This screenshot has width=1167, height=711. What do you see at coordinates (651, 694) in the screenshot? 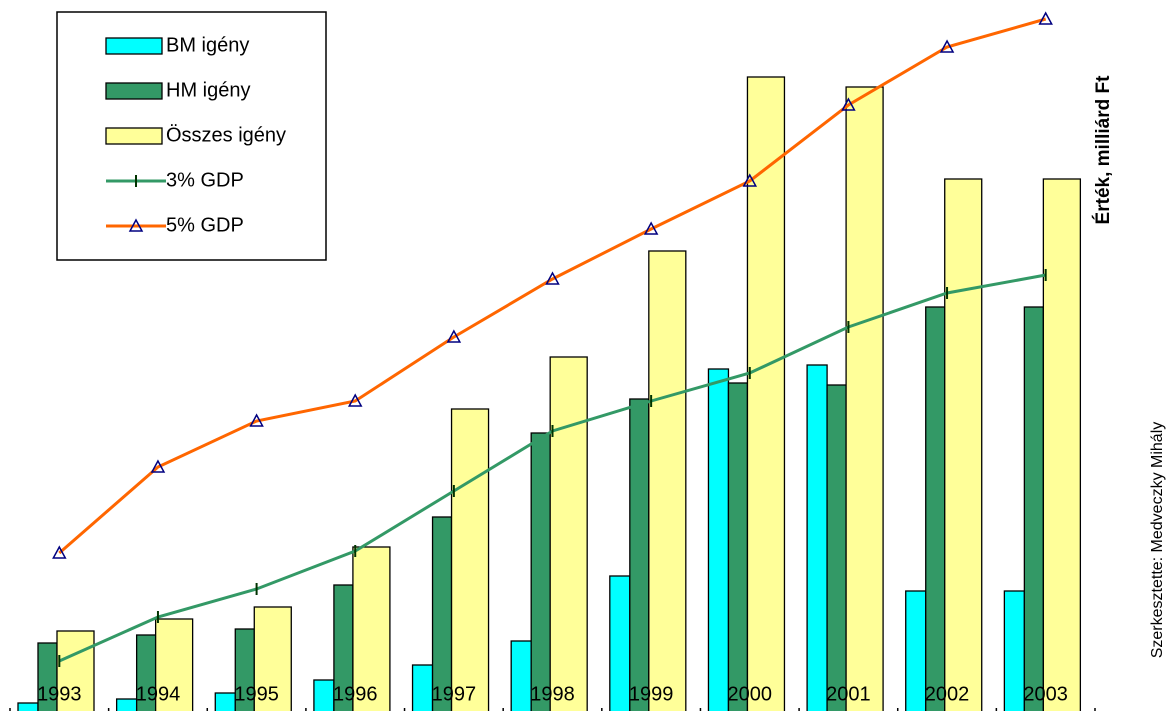
I see `x-tick-label: 1999` at bounding box center [651, 694].